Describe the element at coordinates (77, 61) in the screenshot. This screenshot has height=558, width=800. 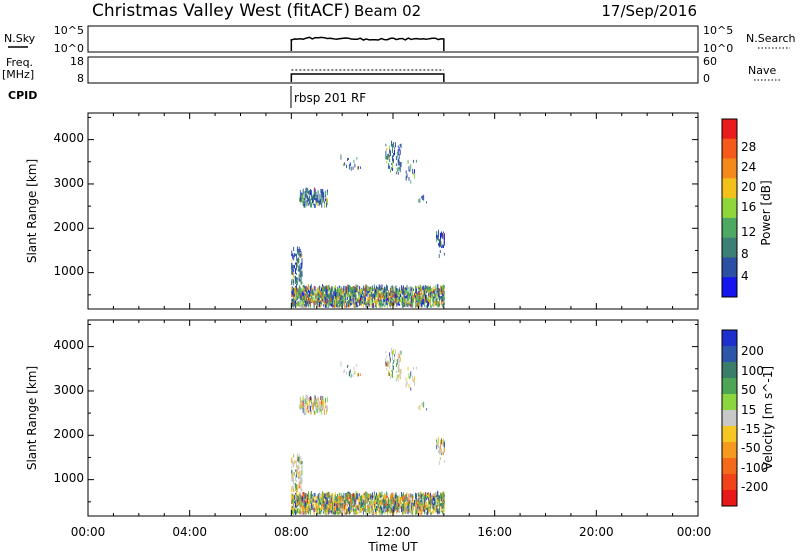
I see `freq-left-tick-top: 18` at that location.